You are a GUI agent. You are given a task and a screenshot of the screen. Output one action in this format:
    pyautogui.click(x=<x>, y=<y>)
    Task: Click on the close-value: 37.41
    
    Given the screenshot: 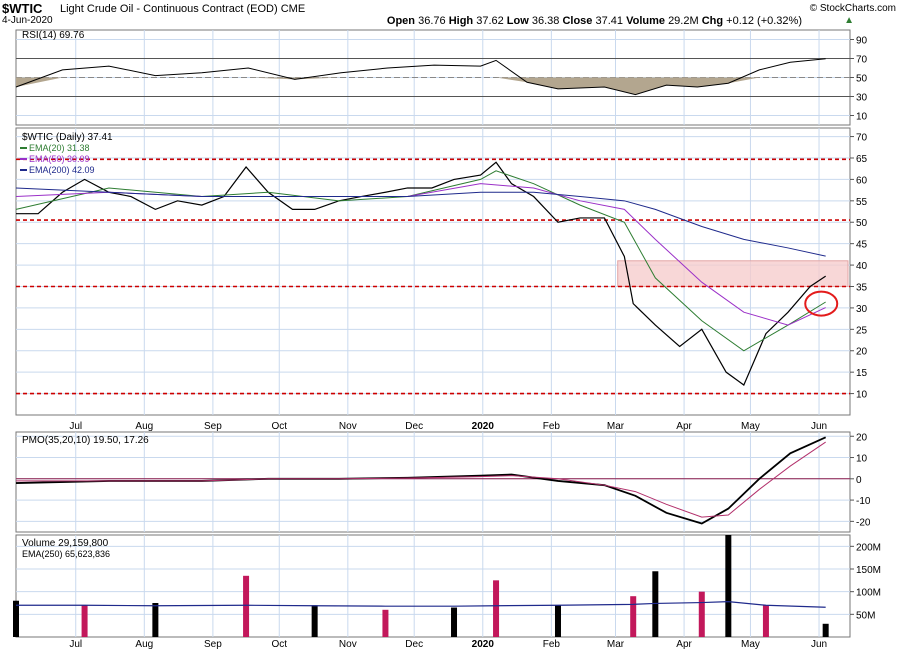 What is the action you would take?
    pyautogui.click(x=609, y=21)
    